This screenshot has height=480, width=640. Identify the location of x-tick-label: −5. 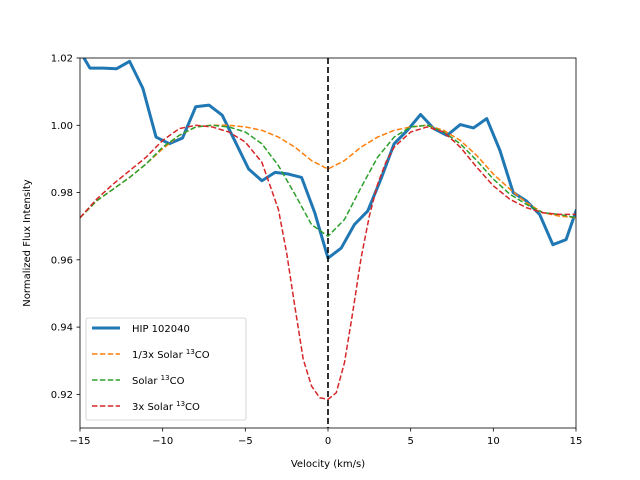
(245, 441).